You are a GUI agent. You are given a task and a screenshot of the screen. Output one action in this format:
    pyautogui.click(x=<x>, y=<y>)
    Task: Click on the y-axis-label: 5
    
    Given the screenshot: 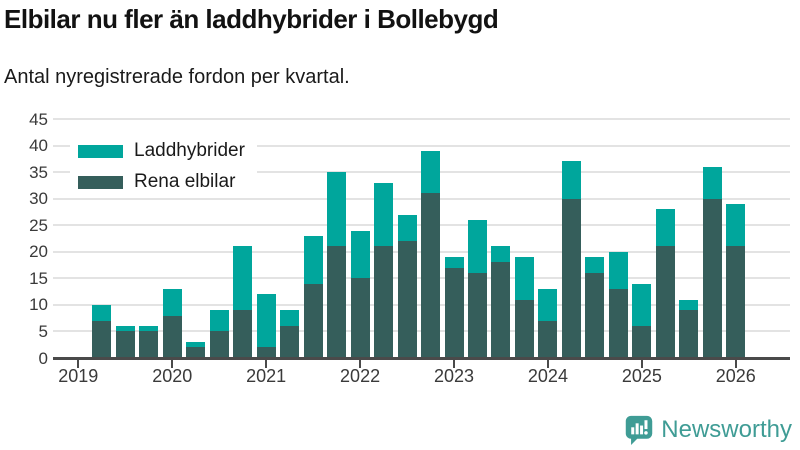 What is the action you would take?
    pyautogui.click(x=43, y=331)
    